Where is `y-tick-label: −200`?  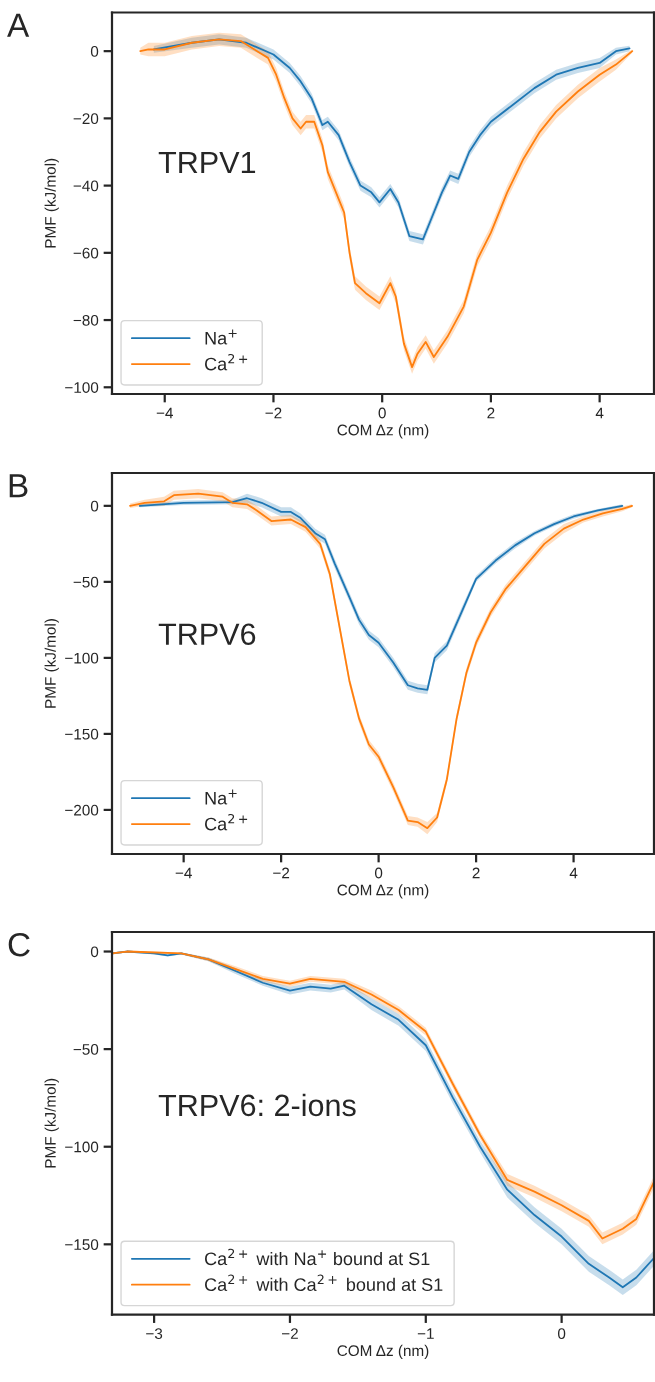 y-tick-label: −200 is located at coordinates (82, 810).